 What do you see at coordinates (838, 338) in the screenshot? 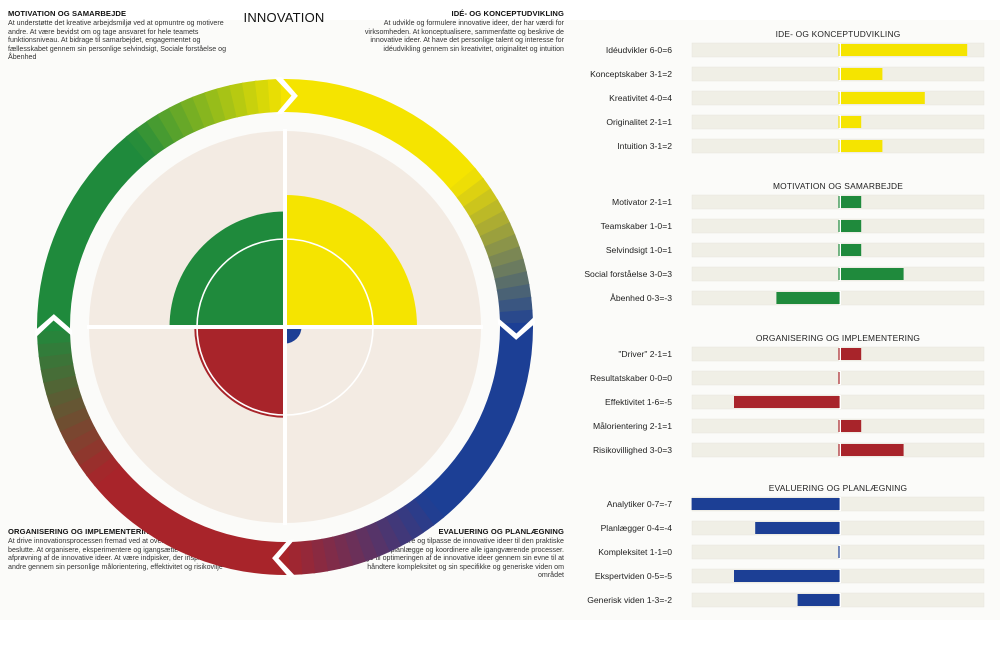
I see `section-title: ORGANISERING OG IMPLEMENTERING` at bounding box center [838, 338].